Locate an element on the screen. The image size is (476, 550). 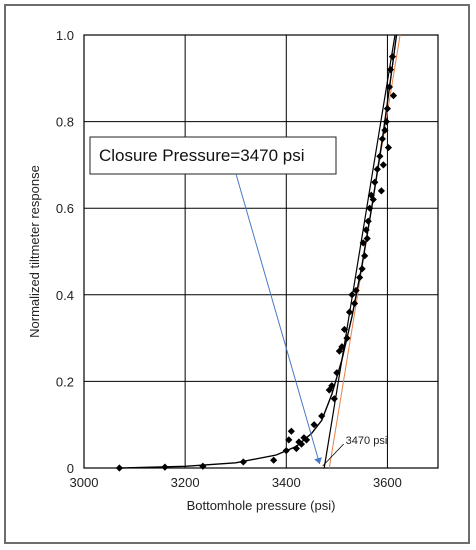
y-tick-label: 0 is located at coordinates (70, 468).